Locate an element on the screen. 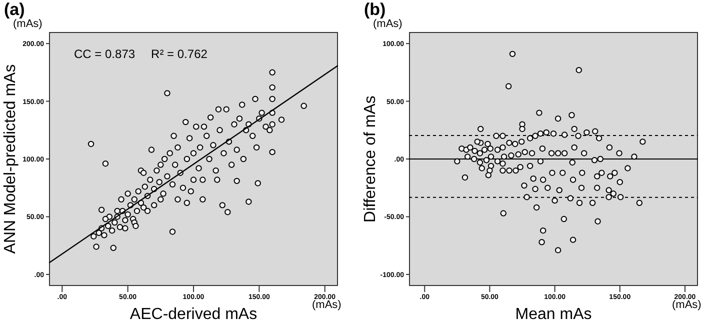 Image resolution: width=720 pixels, height=327 pixels. x-axis-title: AEC-derived mAs is located at coordinates (194, 314).